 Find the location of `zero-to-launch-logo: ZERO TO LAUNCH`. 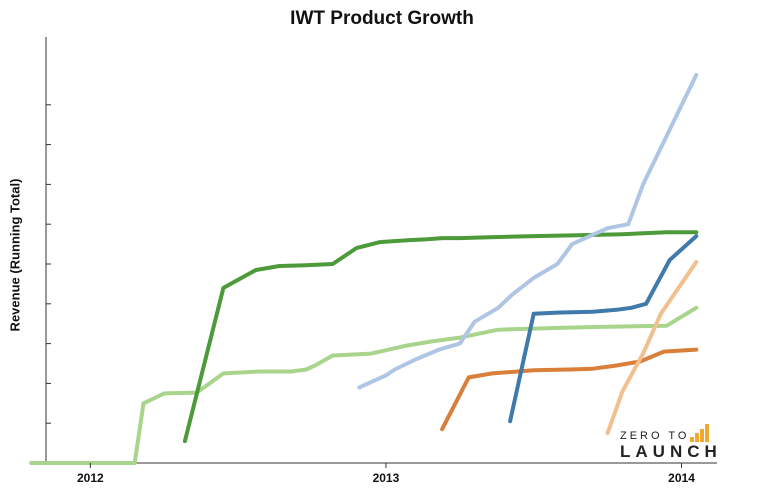

zero-to-launch-logo: ZERO TO LAUNCH is located at coordinates (670, 444).